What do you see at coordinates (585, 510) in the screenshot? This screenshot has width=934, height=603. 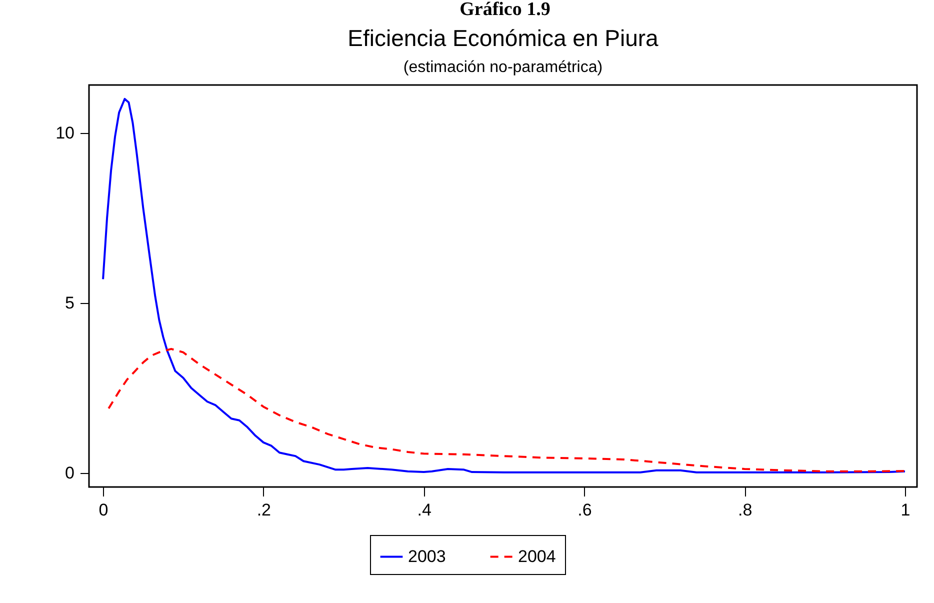 I see `x-tick-label: .6` at bounding box center [585, 510].